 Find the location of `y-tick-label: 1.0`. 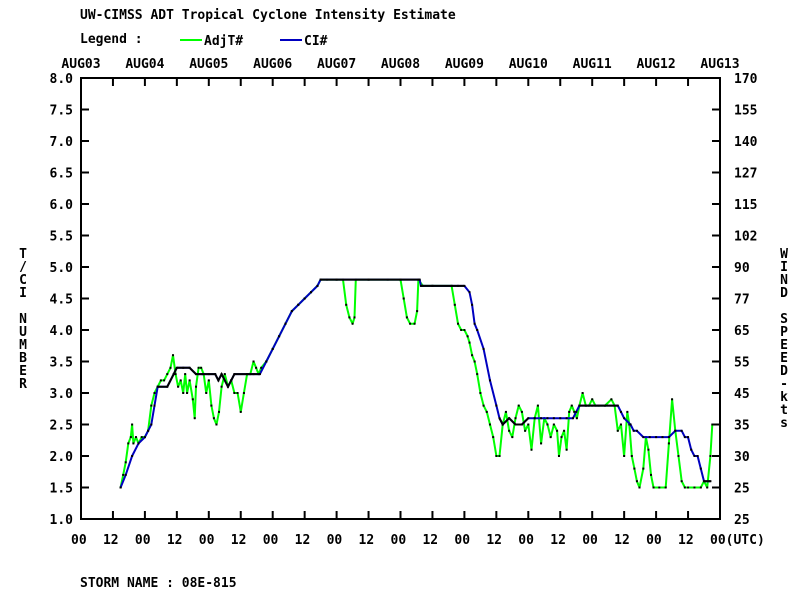

y-tick-label: 1.0 is located at coordinates (62, 520).